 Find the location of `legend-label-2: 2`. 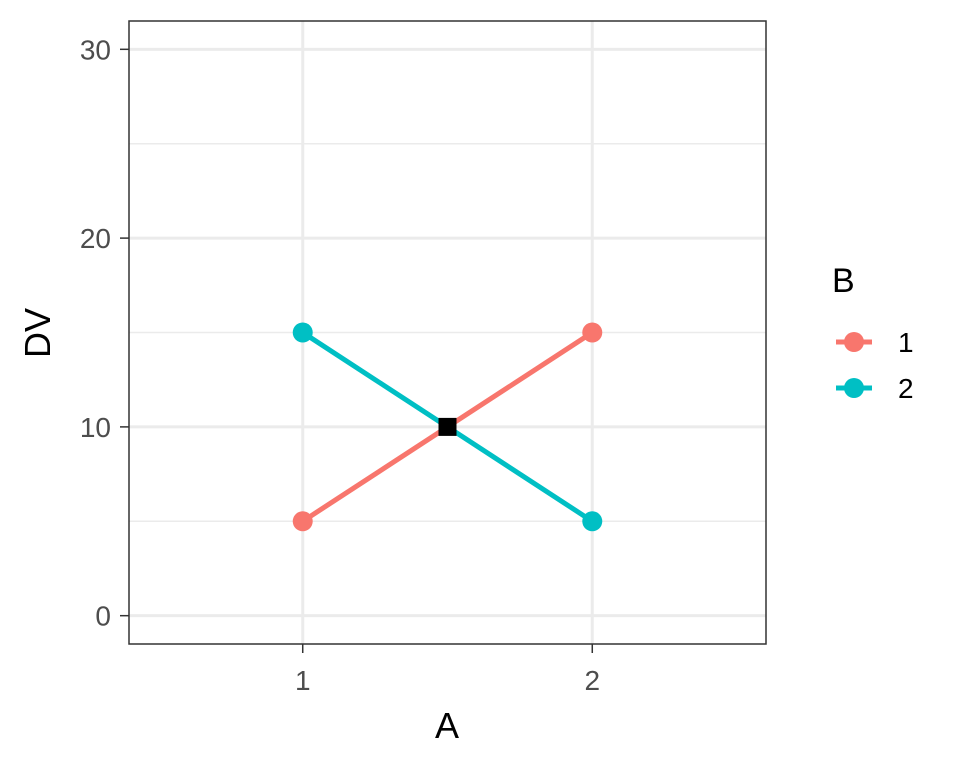

legend-label-2: 2 is located at coordinates (906, 388).